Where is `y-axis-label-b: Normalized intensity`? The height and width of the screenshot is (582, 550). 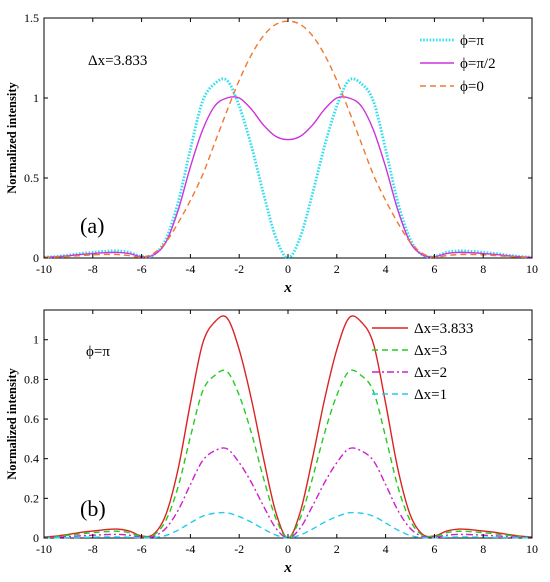 y-axis-label-b: Normalized intensity is located at coordinates (12, 424).